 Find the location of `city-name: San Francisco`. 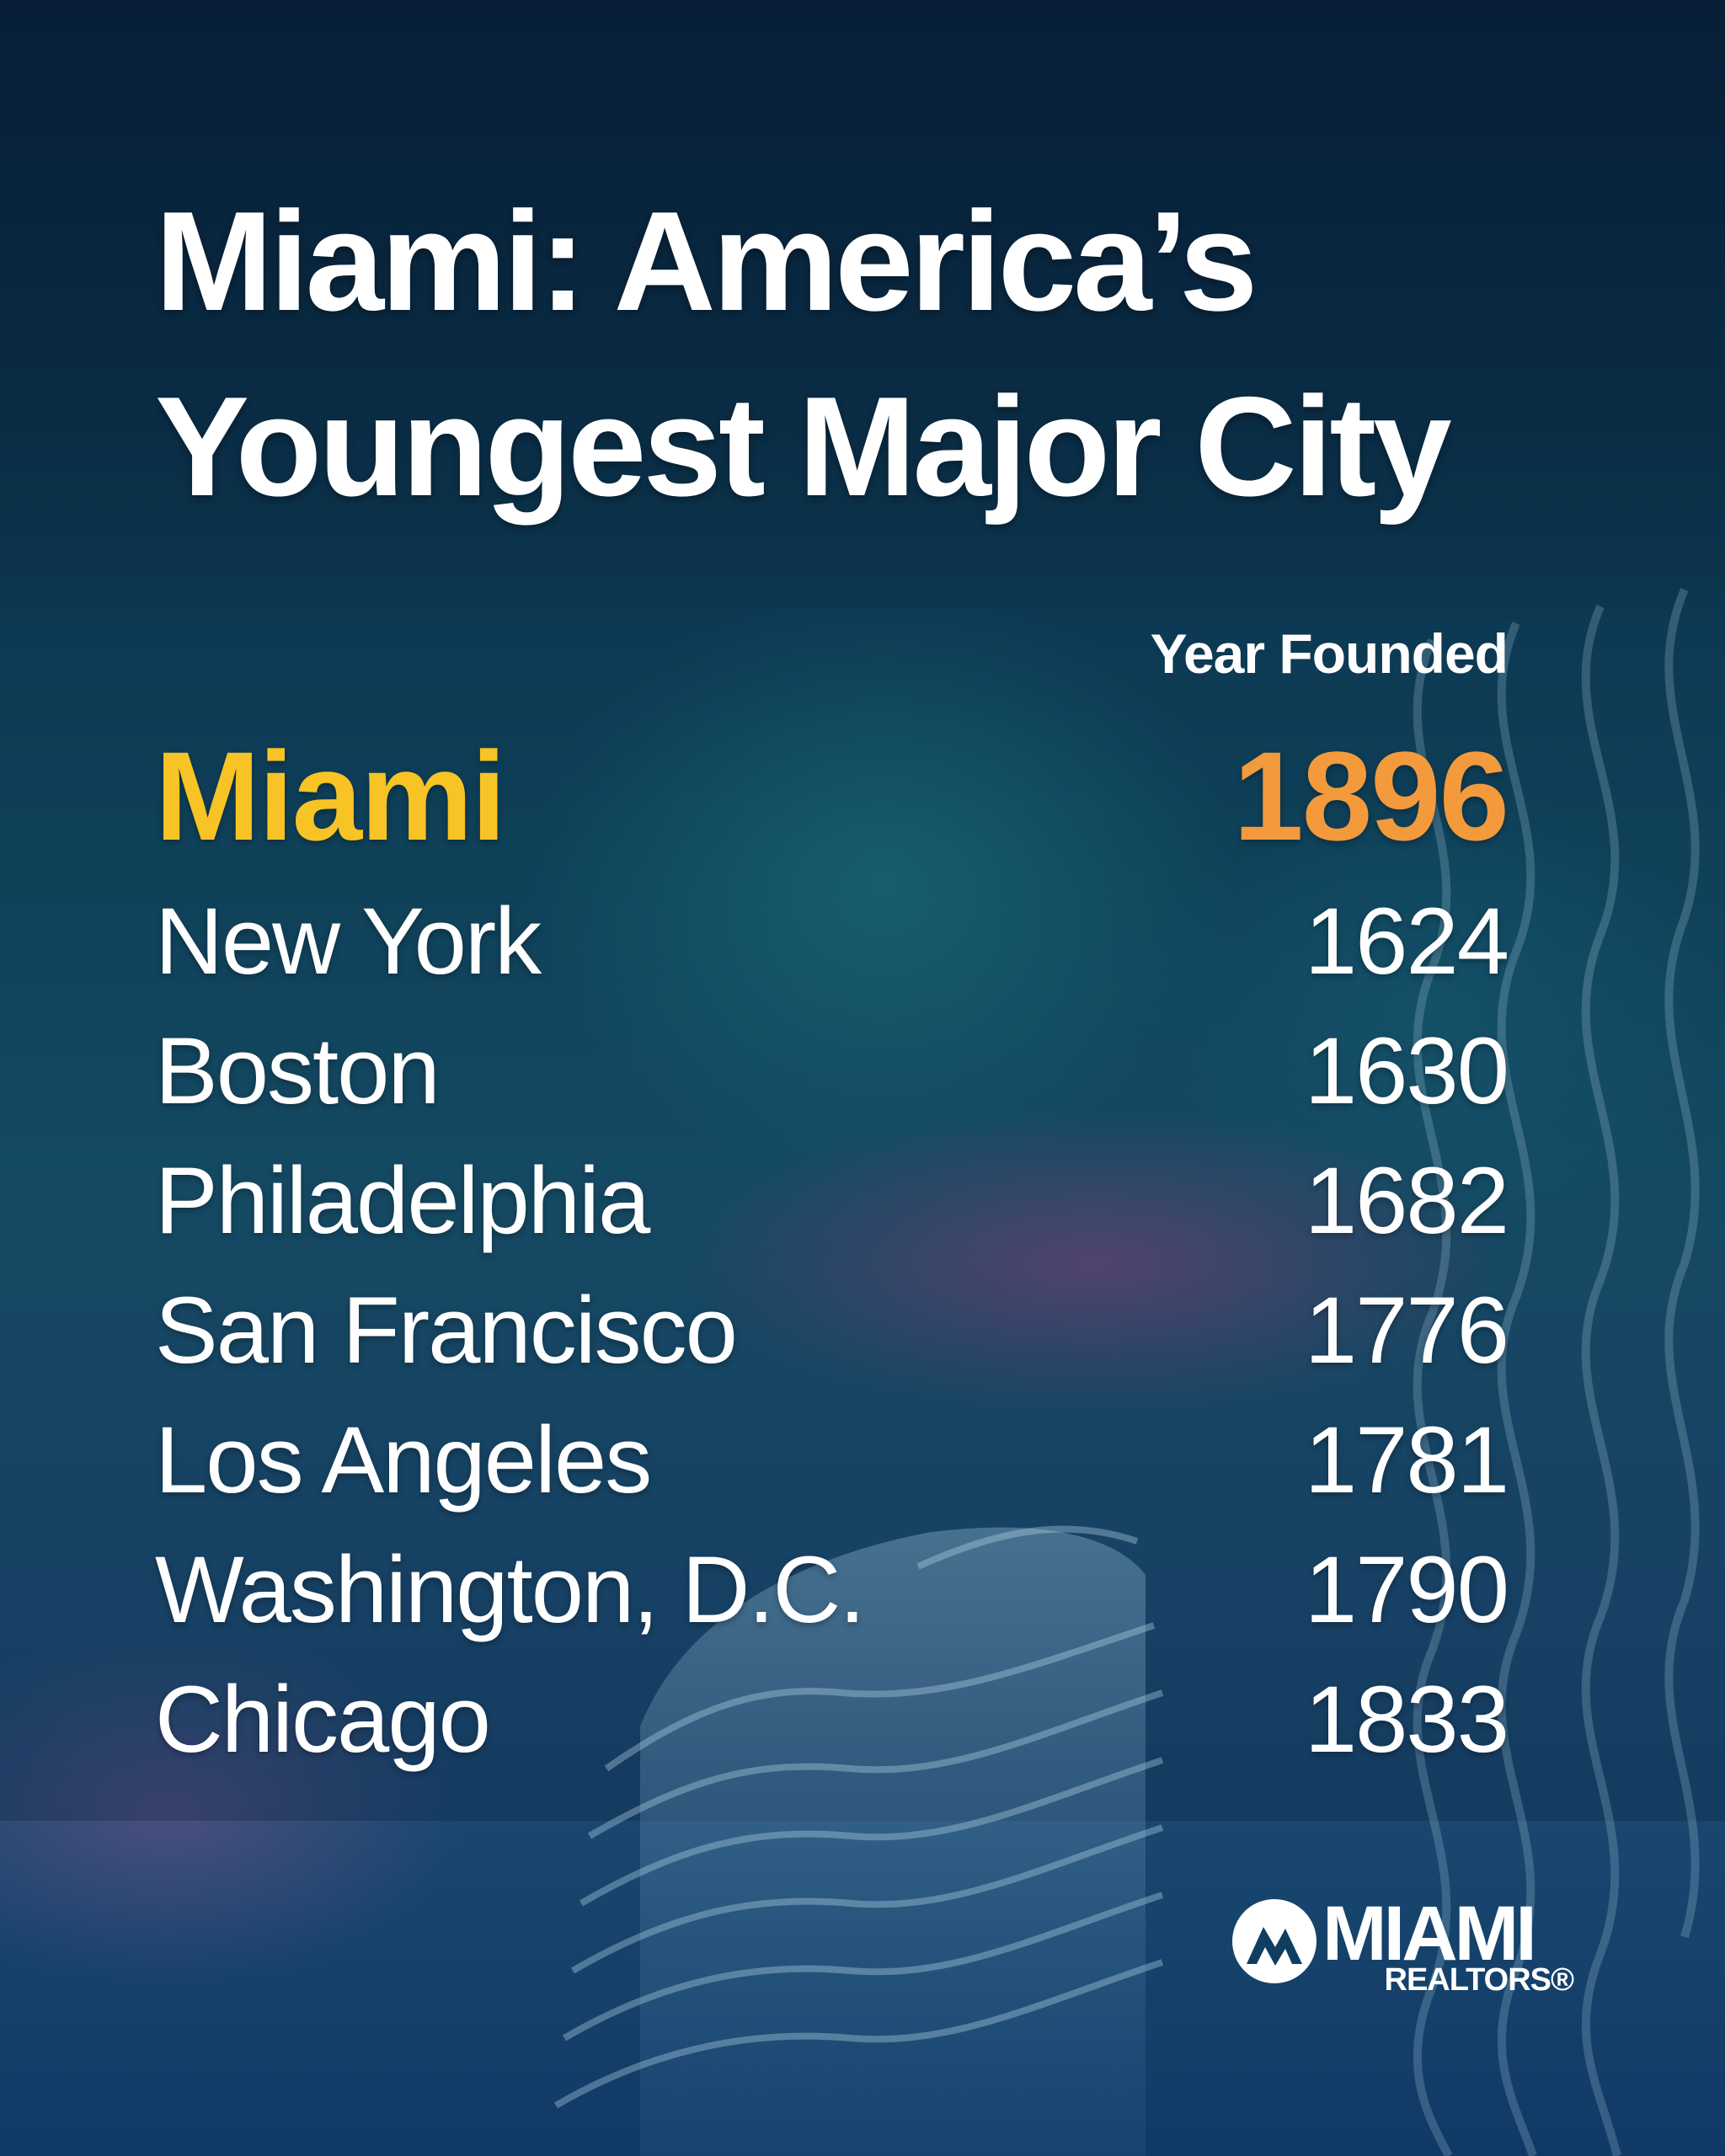

city-name: San Francisco is located at coordinates (446, 1330).